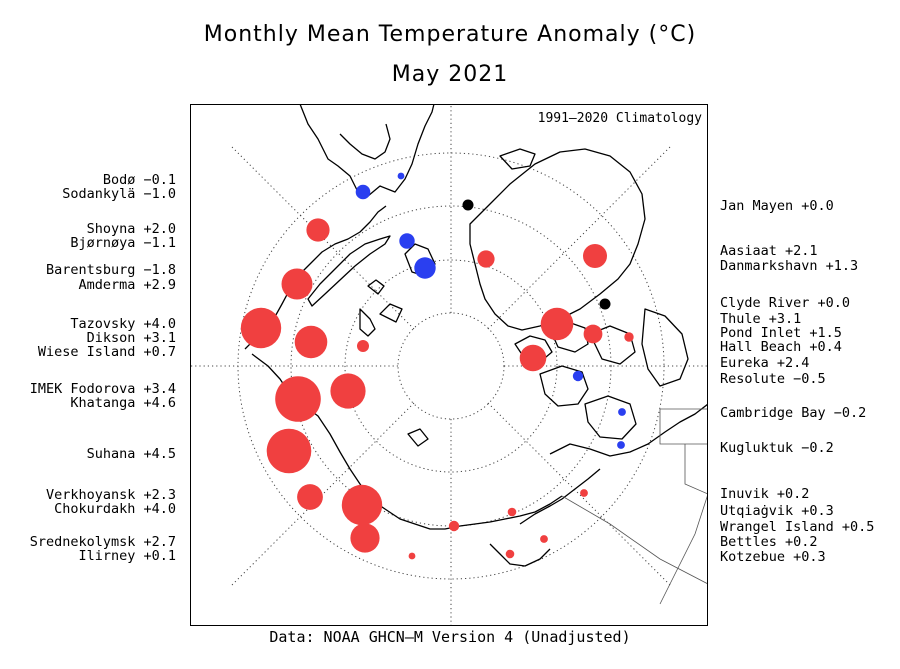 Image resolution: width=900 pixels, height=669 pixels. I want to click on station-label: Utqiaġvik +0.3, so click(777, 511).